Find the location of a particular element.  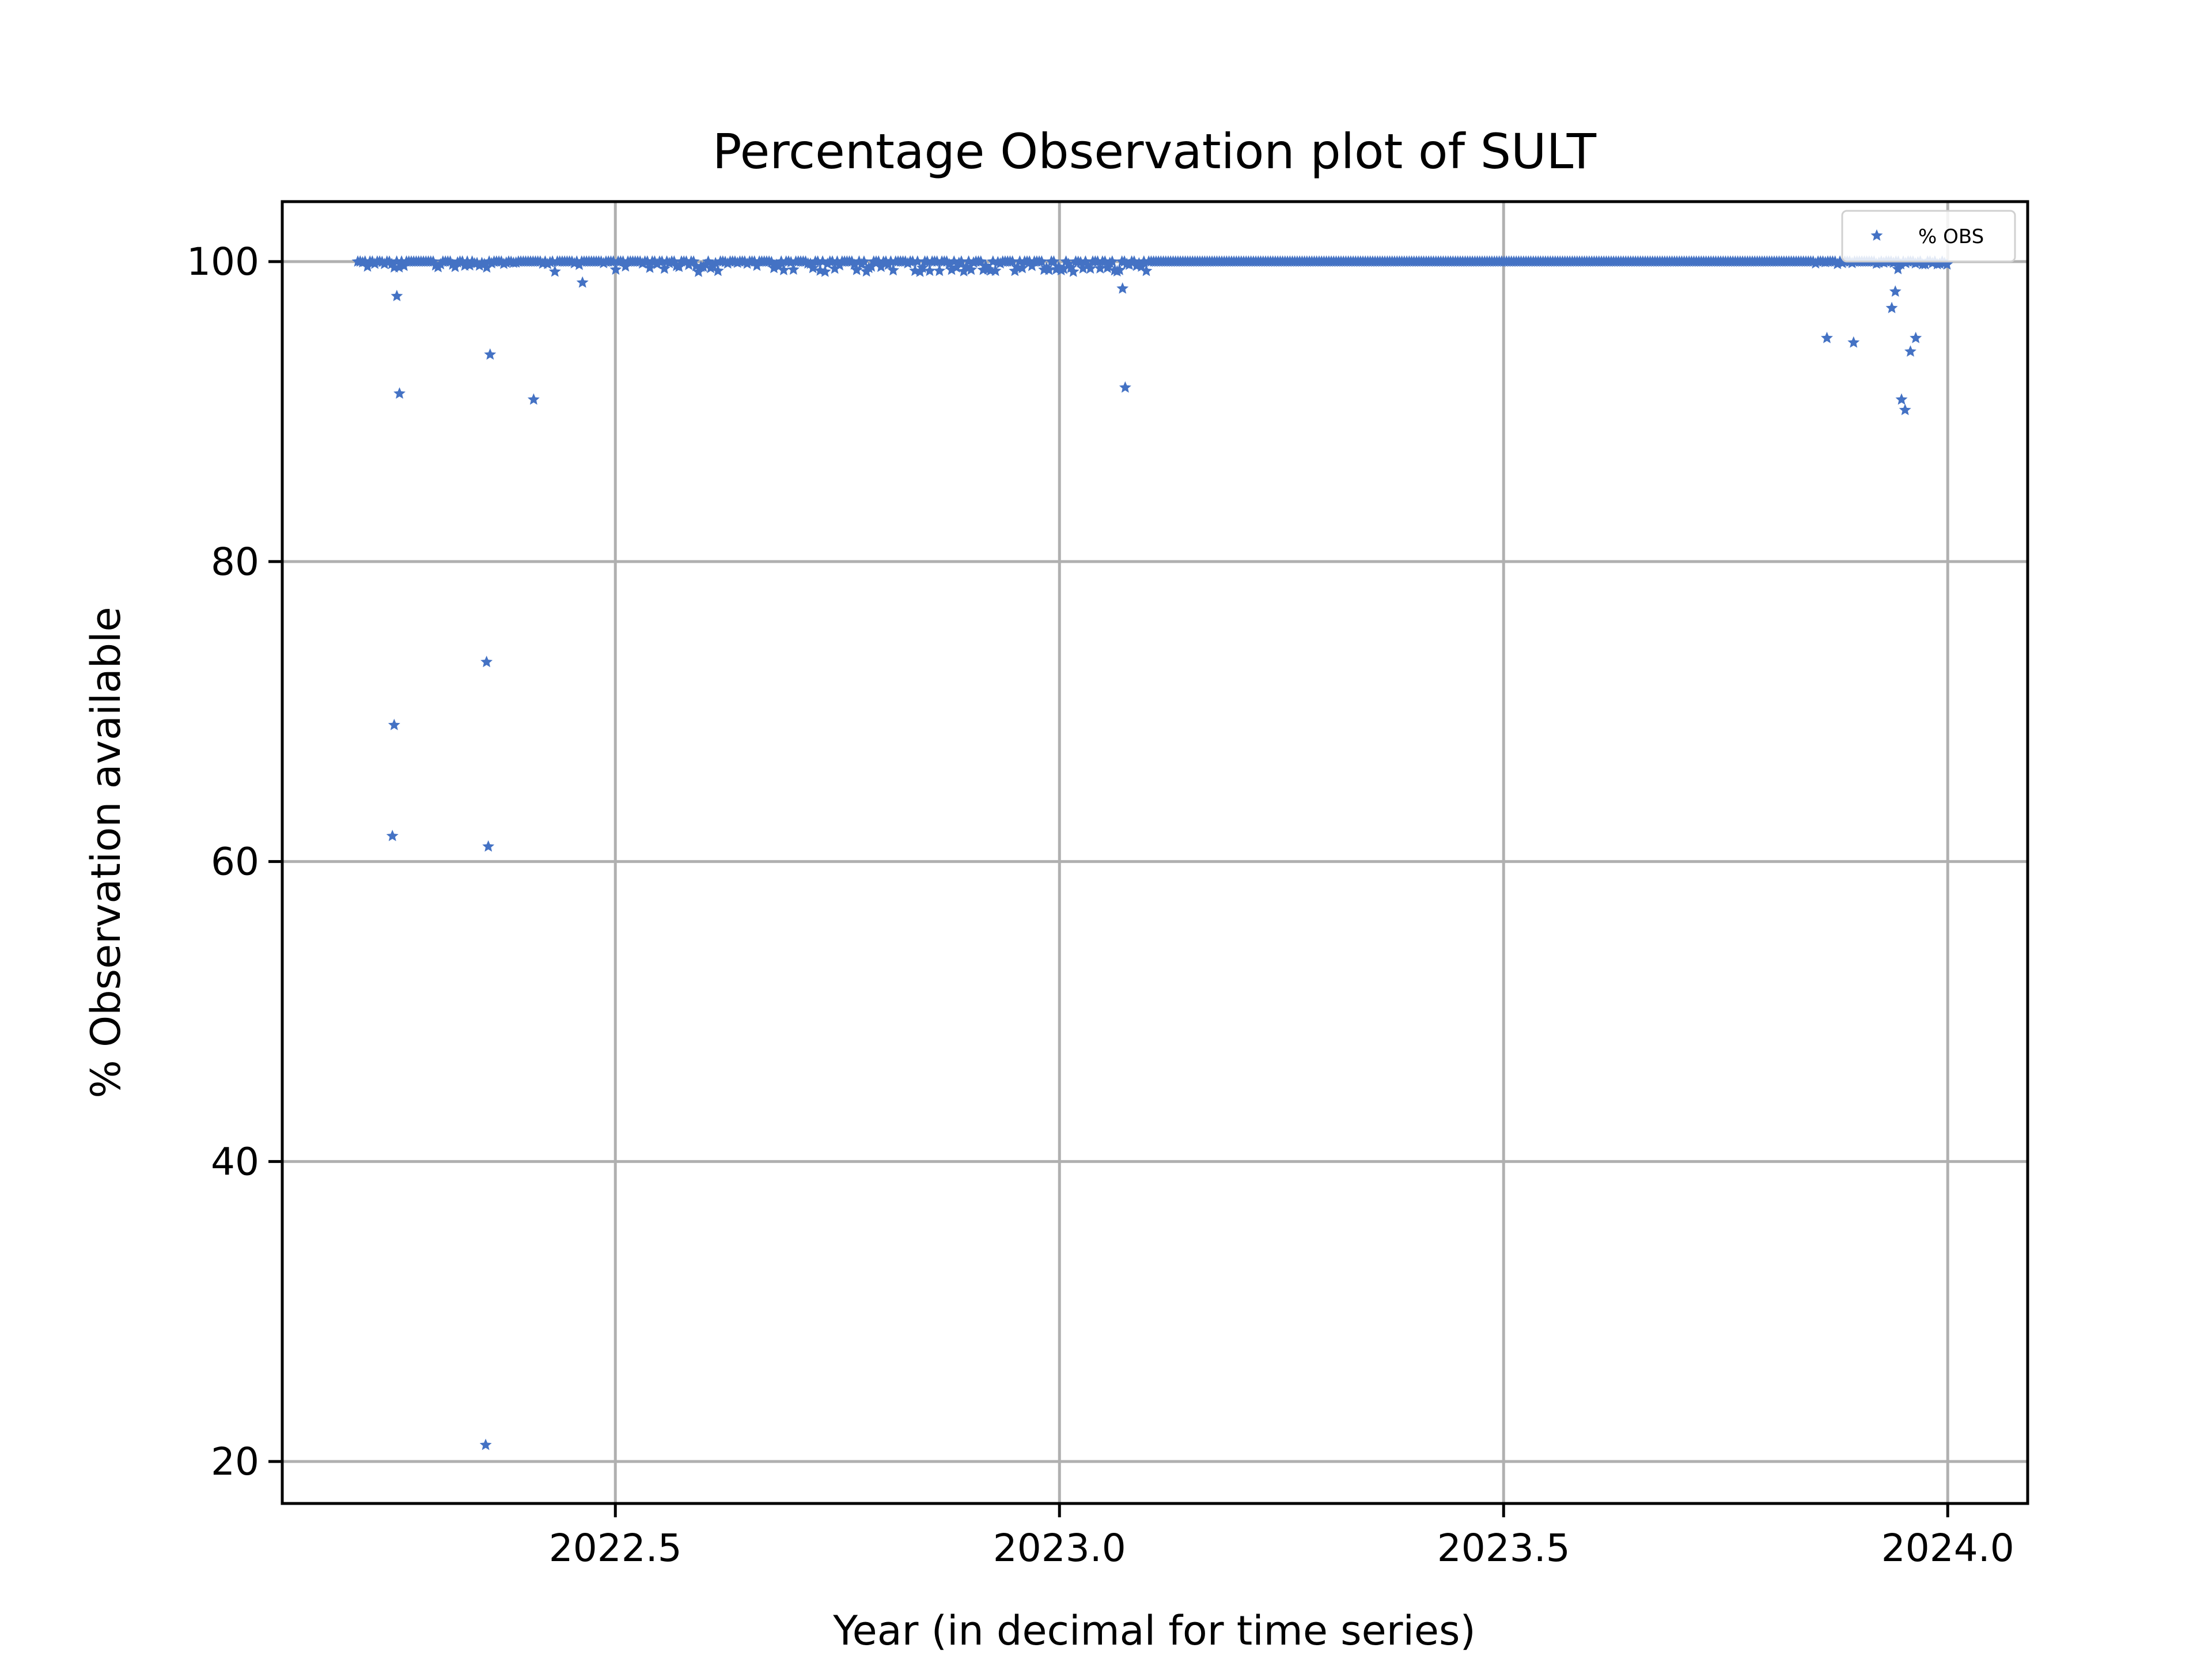

legend: % OBS is located at coordinates (1928, 236).